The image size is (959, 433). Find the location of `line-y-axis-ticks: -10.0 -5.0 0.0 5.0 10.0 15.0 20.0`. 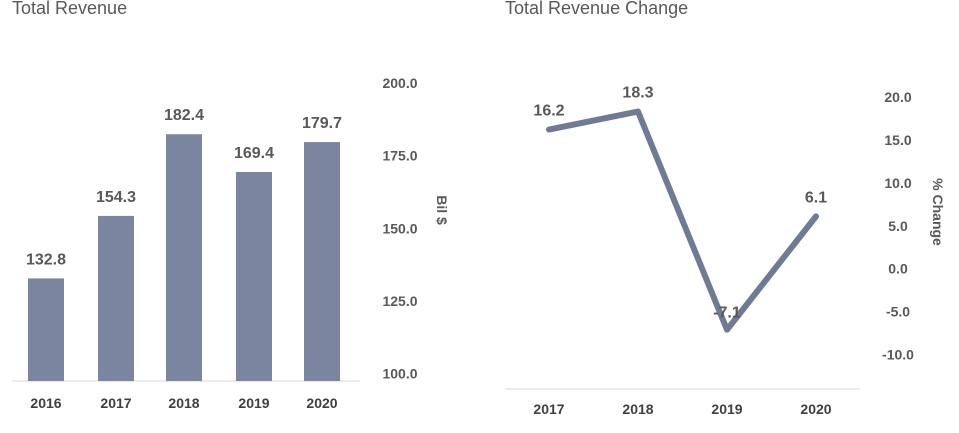

line-y-axis-ticks: -10.0 -5.0 0.0 5.0 10.0 15.0 20.0 is located at coordinates (898, 226).